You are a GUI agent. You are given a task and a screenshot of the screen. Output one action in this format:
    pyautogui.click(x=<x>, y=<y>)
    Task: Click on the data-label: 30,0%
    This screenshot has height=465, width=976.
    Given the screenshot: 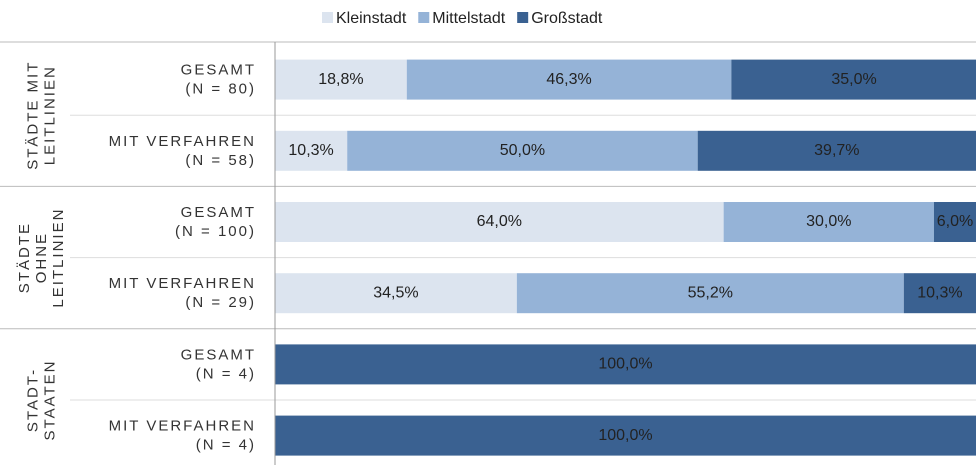 What is the action you would take?
    pyautogui.click(x=828, y=221)
    